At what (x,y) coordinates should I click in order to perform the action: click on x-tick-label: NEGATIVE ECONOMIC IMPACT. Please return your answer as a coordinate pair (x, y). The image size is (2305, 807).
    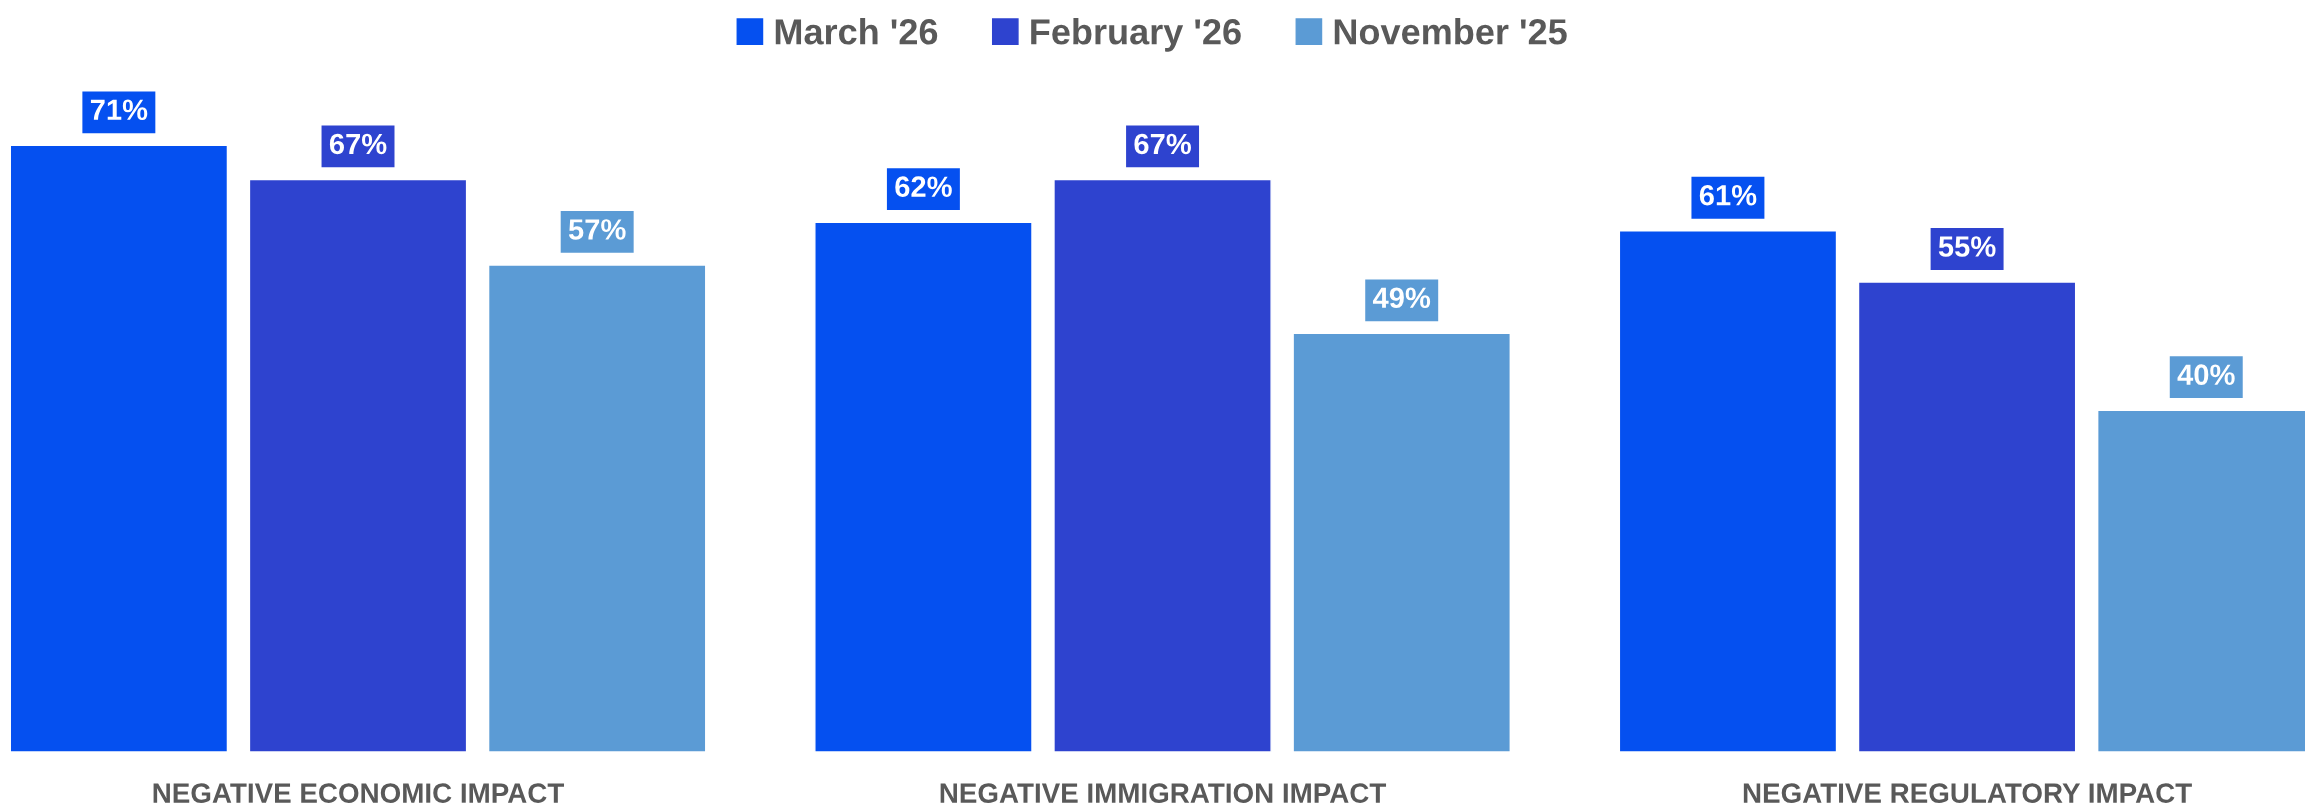
    Looking at the image, I should click on (359, 793).